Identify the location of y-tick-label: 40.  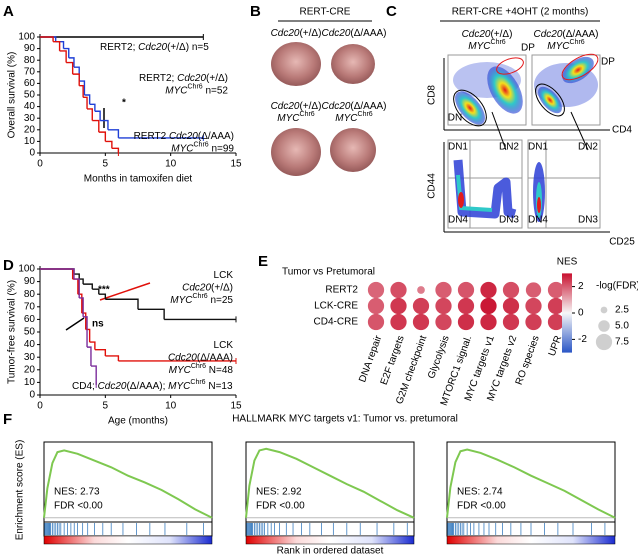
(30, 106).